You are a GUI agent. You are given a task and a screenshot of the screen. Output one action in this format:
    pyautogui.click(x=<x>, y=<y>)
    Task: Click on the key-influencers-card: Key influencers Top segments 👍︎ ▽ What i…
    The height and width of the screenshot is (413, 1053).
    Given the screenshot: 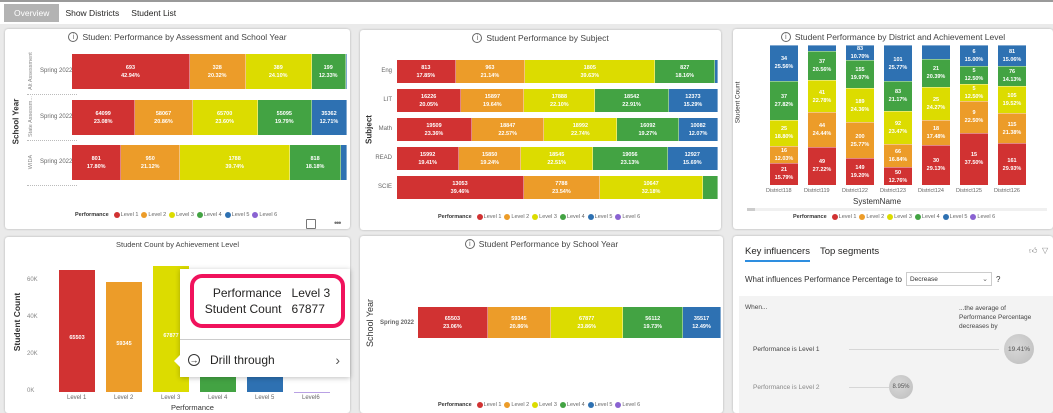 What is the action you would take?
    pyautogui.click(x=893, y=324)
    